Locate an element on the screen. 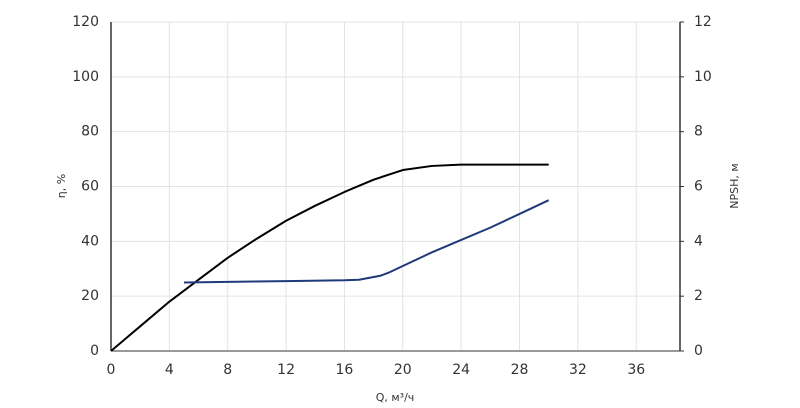 The image size is (800, 408). x-tick-label: 16 is located at coordinates (345, 370).